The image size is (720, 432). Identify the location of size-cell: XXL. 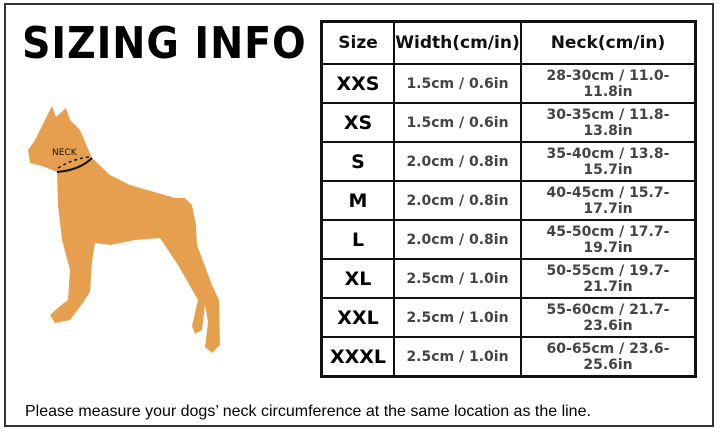
(357, 317).